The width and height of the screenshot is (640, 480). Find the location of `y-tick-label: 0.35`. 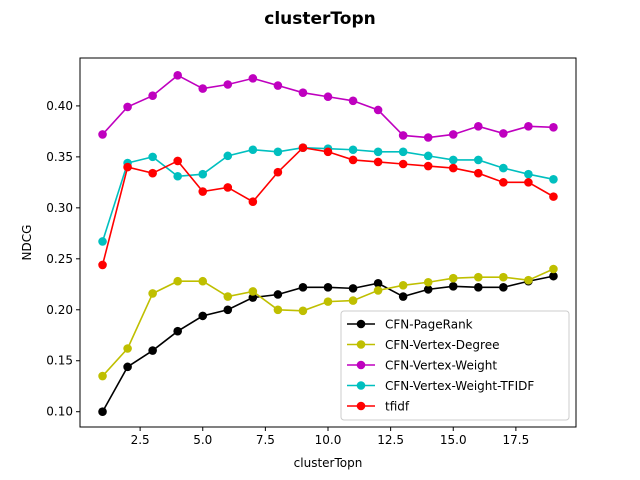

y-tick-label: 0.35 is located at coordinates (59, 157).